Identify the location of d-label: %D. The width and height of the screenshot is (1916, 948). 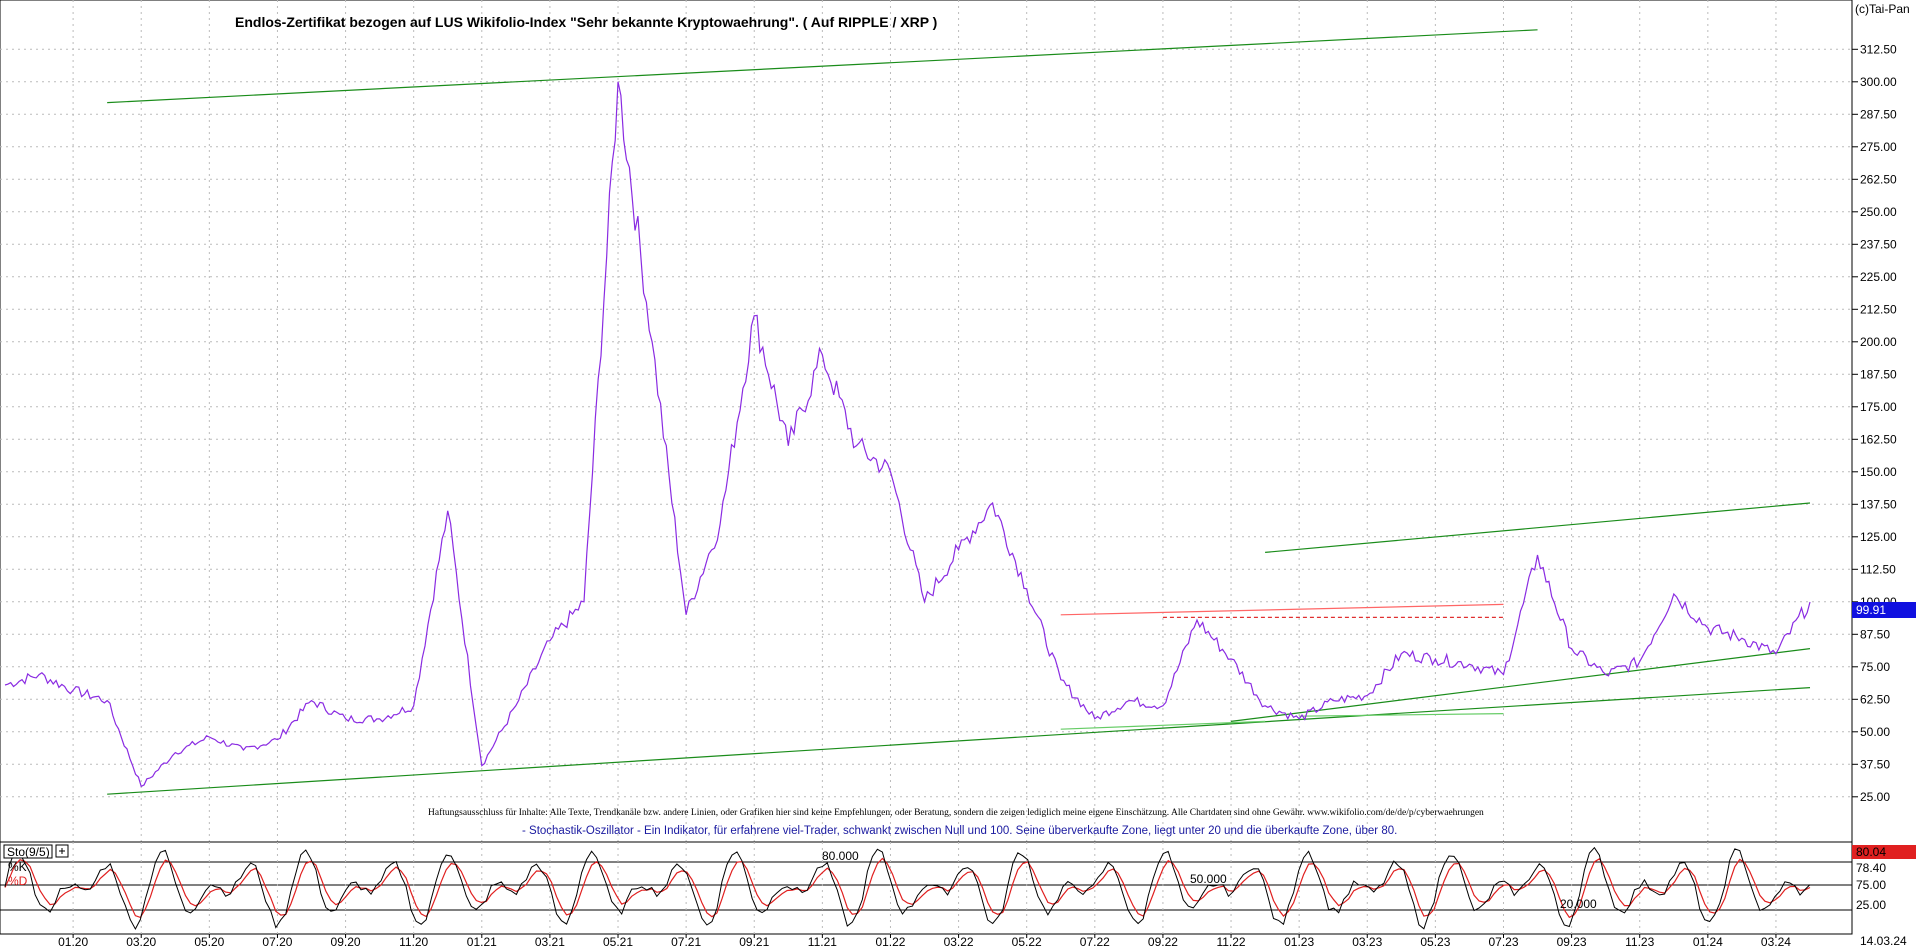
(18, 881).